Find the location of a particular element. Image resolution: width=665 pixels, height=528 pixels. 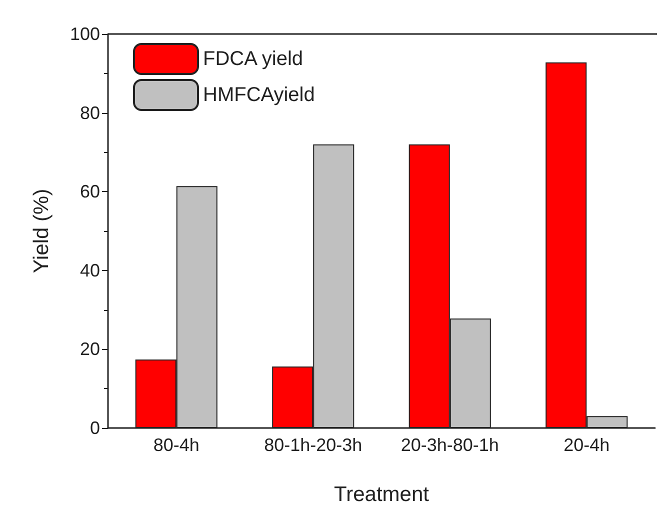

x-tick-label: 80-1h-20-3h is located at coordinates (313, 445).